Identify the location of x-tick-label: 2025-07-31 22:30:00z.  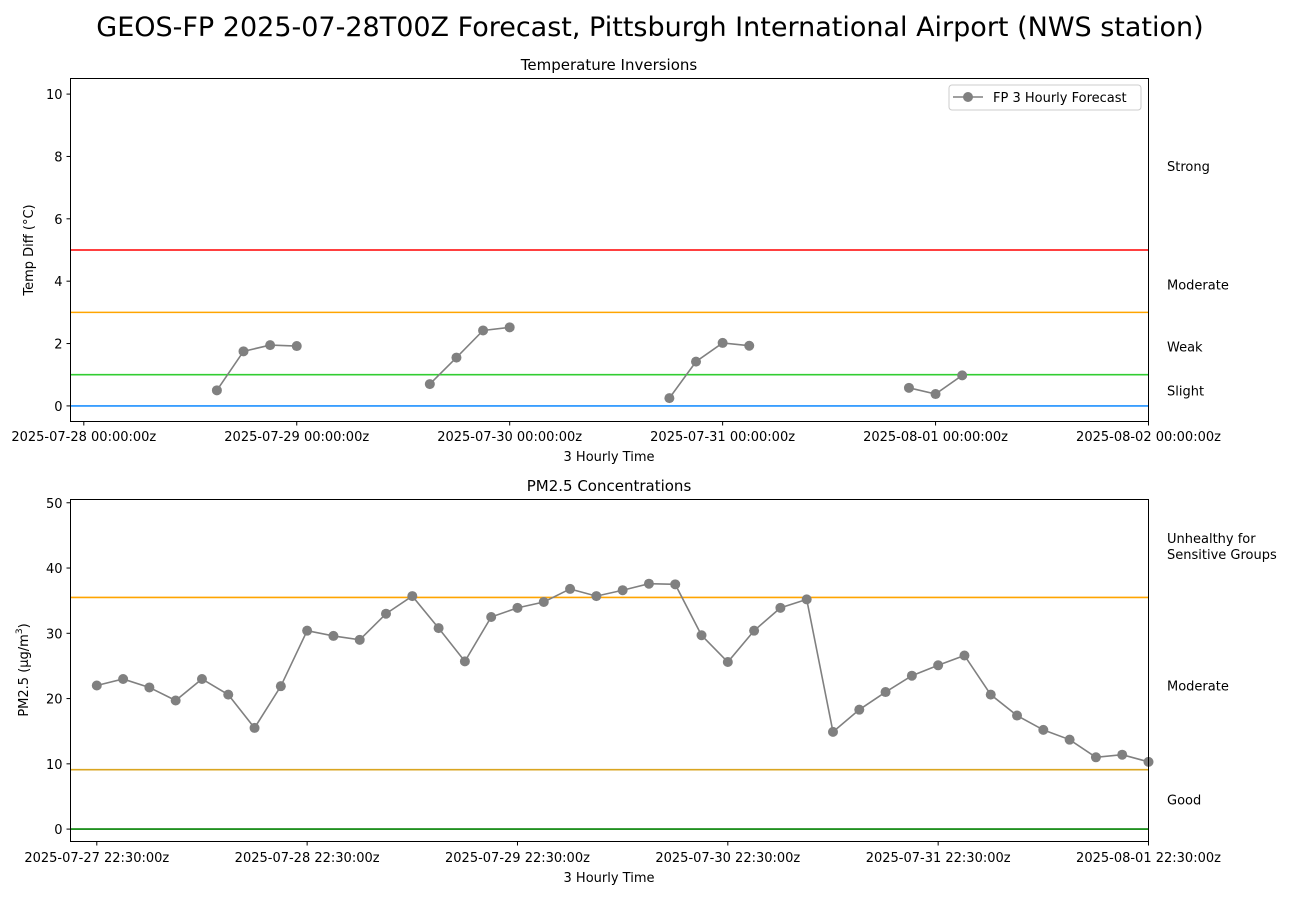
(938, 858).